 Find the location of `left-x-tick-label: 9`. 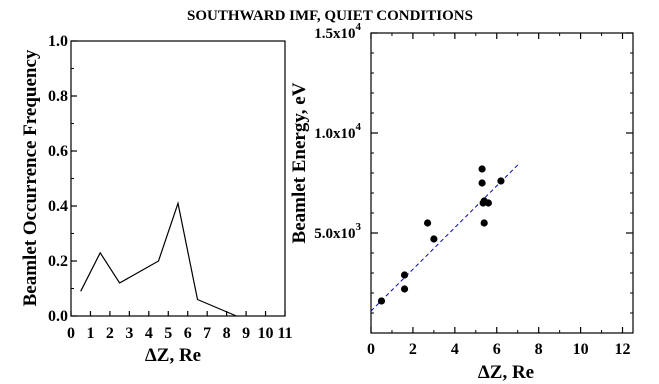

left-x-tick-label: 9 is located at coordinates (246, 333).